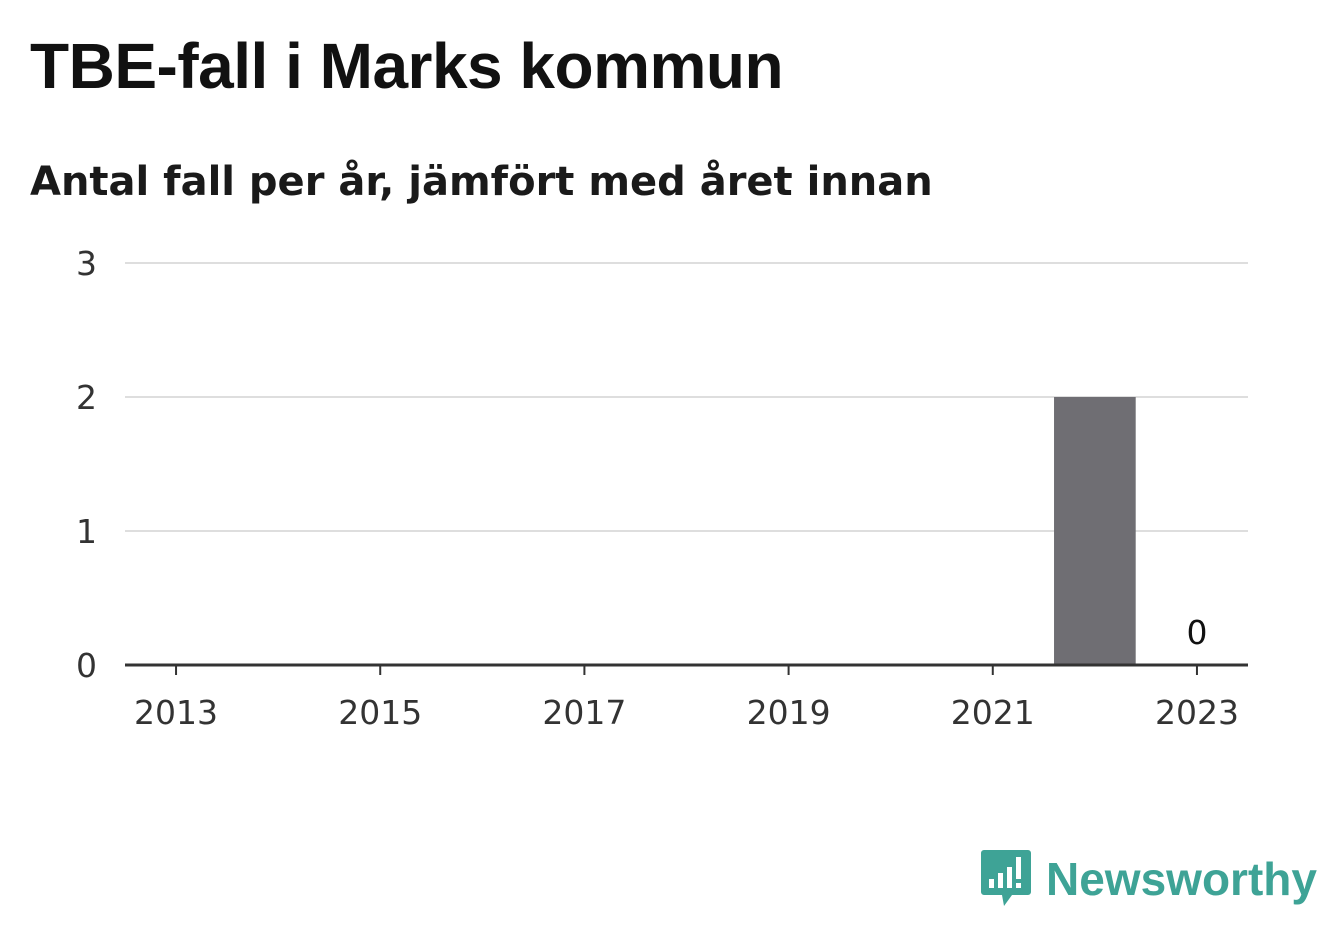 The height and width of the screenshot is (939, 1322). Describe the element at coordinates (1181, 879) in the screenshot. I see `brand-name: Newsworthy` at that location.